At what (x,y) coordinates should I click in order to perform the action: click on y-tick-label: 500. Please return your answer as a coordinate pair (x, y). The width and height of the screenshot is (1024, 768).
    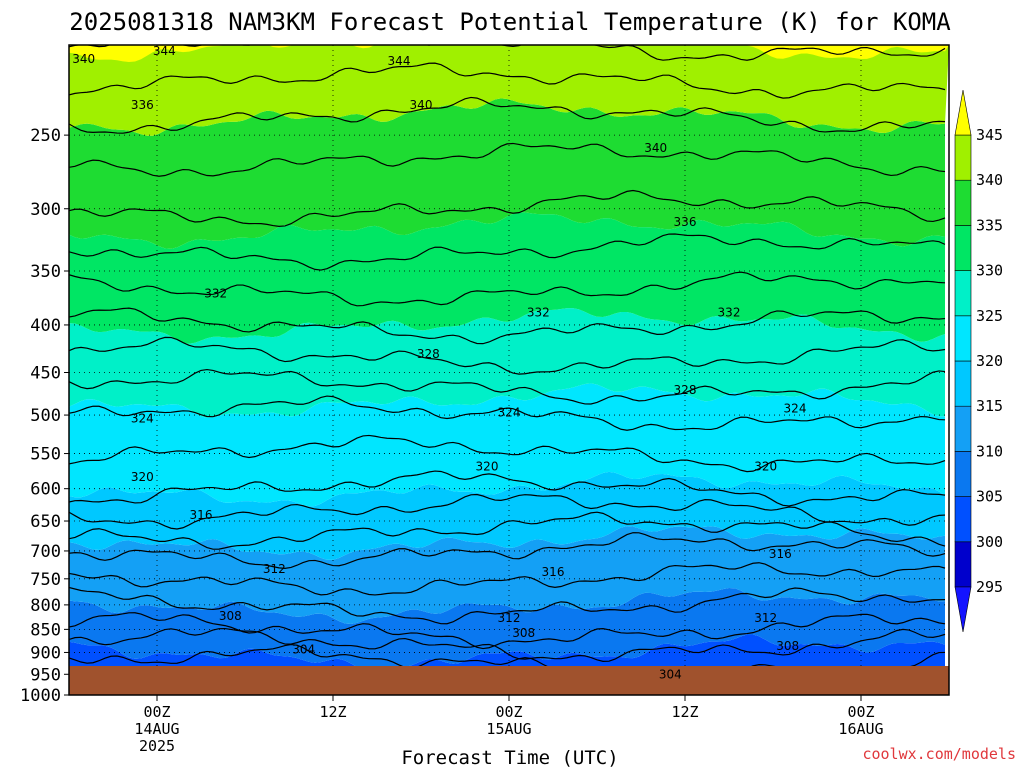
    Looking at the image, I should click on (45, 416).